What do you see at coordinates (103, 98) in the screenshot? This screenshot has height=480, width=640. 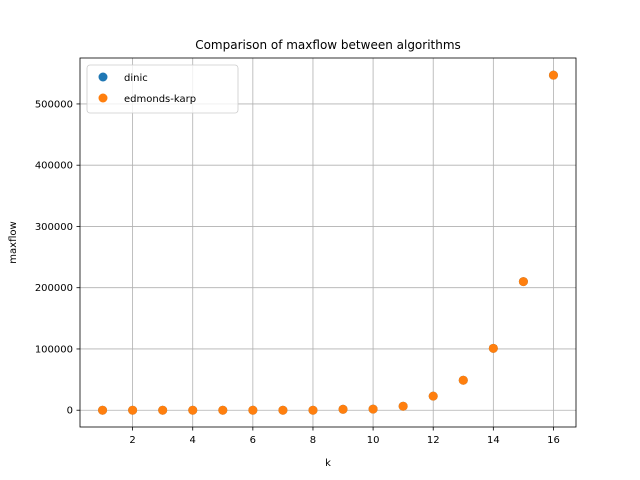 I see `legend-marker-edmonds-karp` at bounding box center [103, 98].